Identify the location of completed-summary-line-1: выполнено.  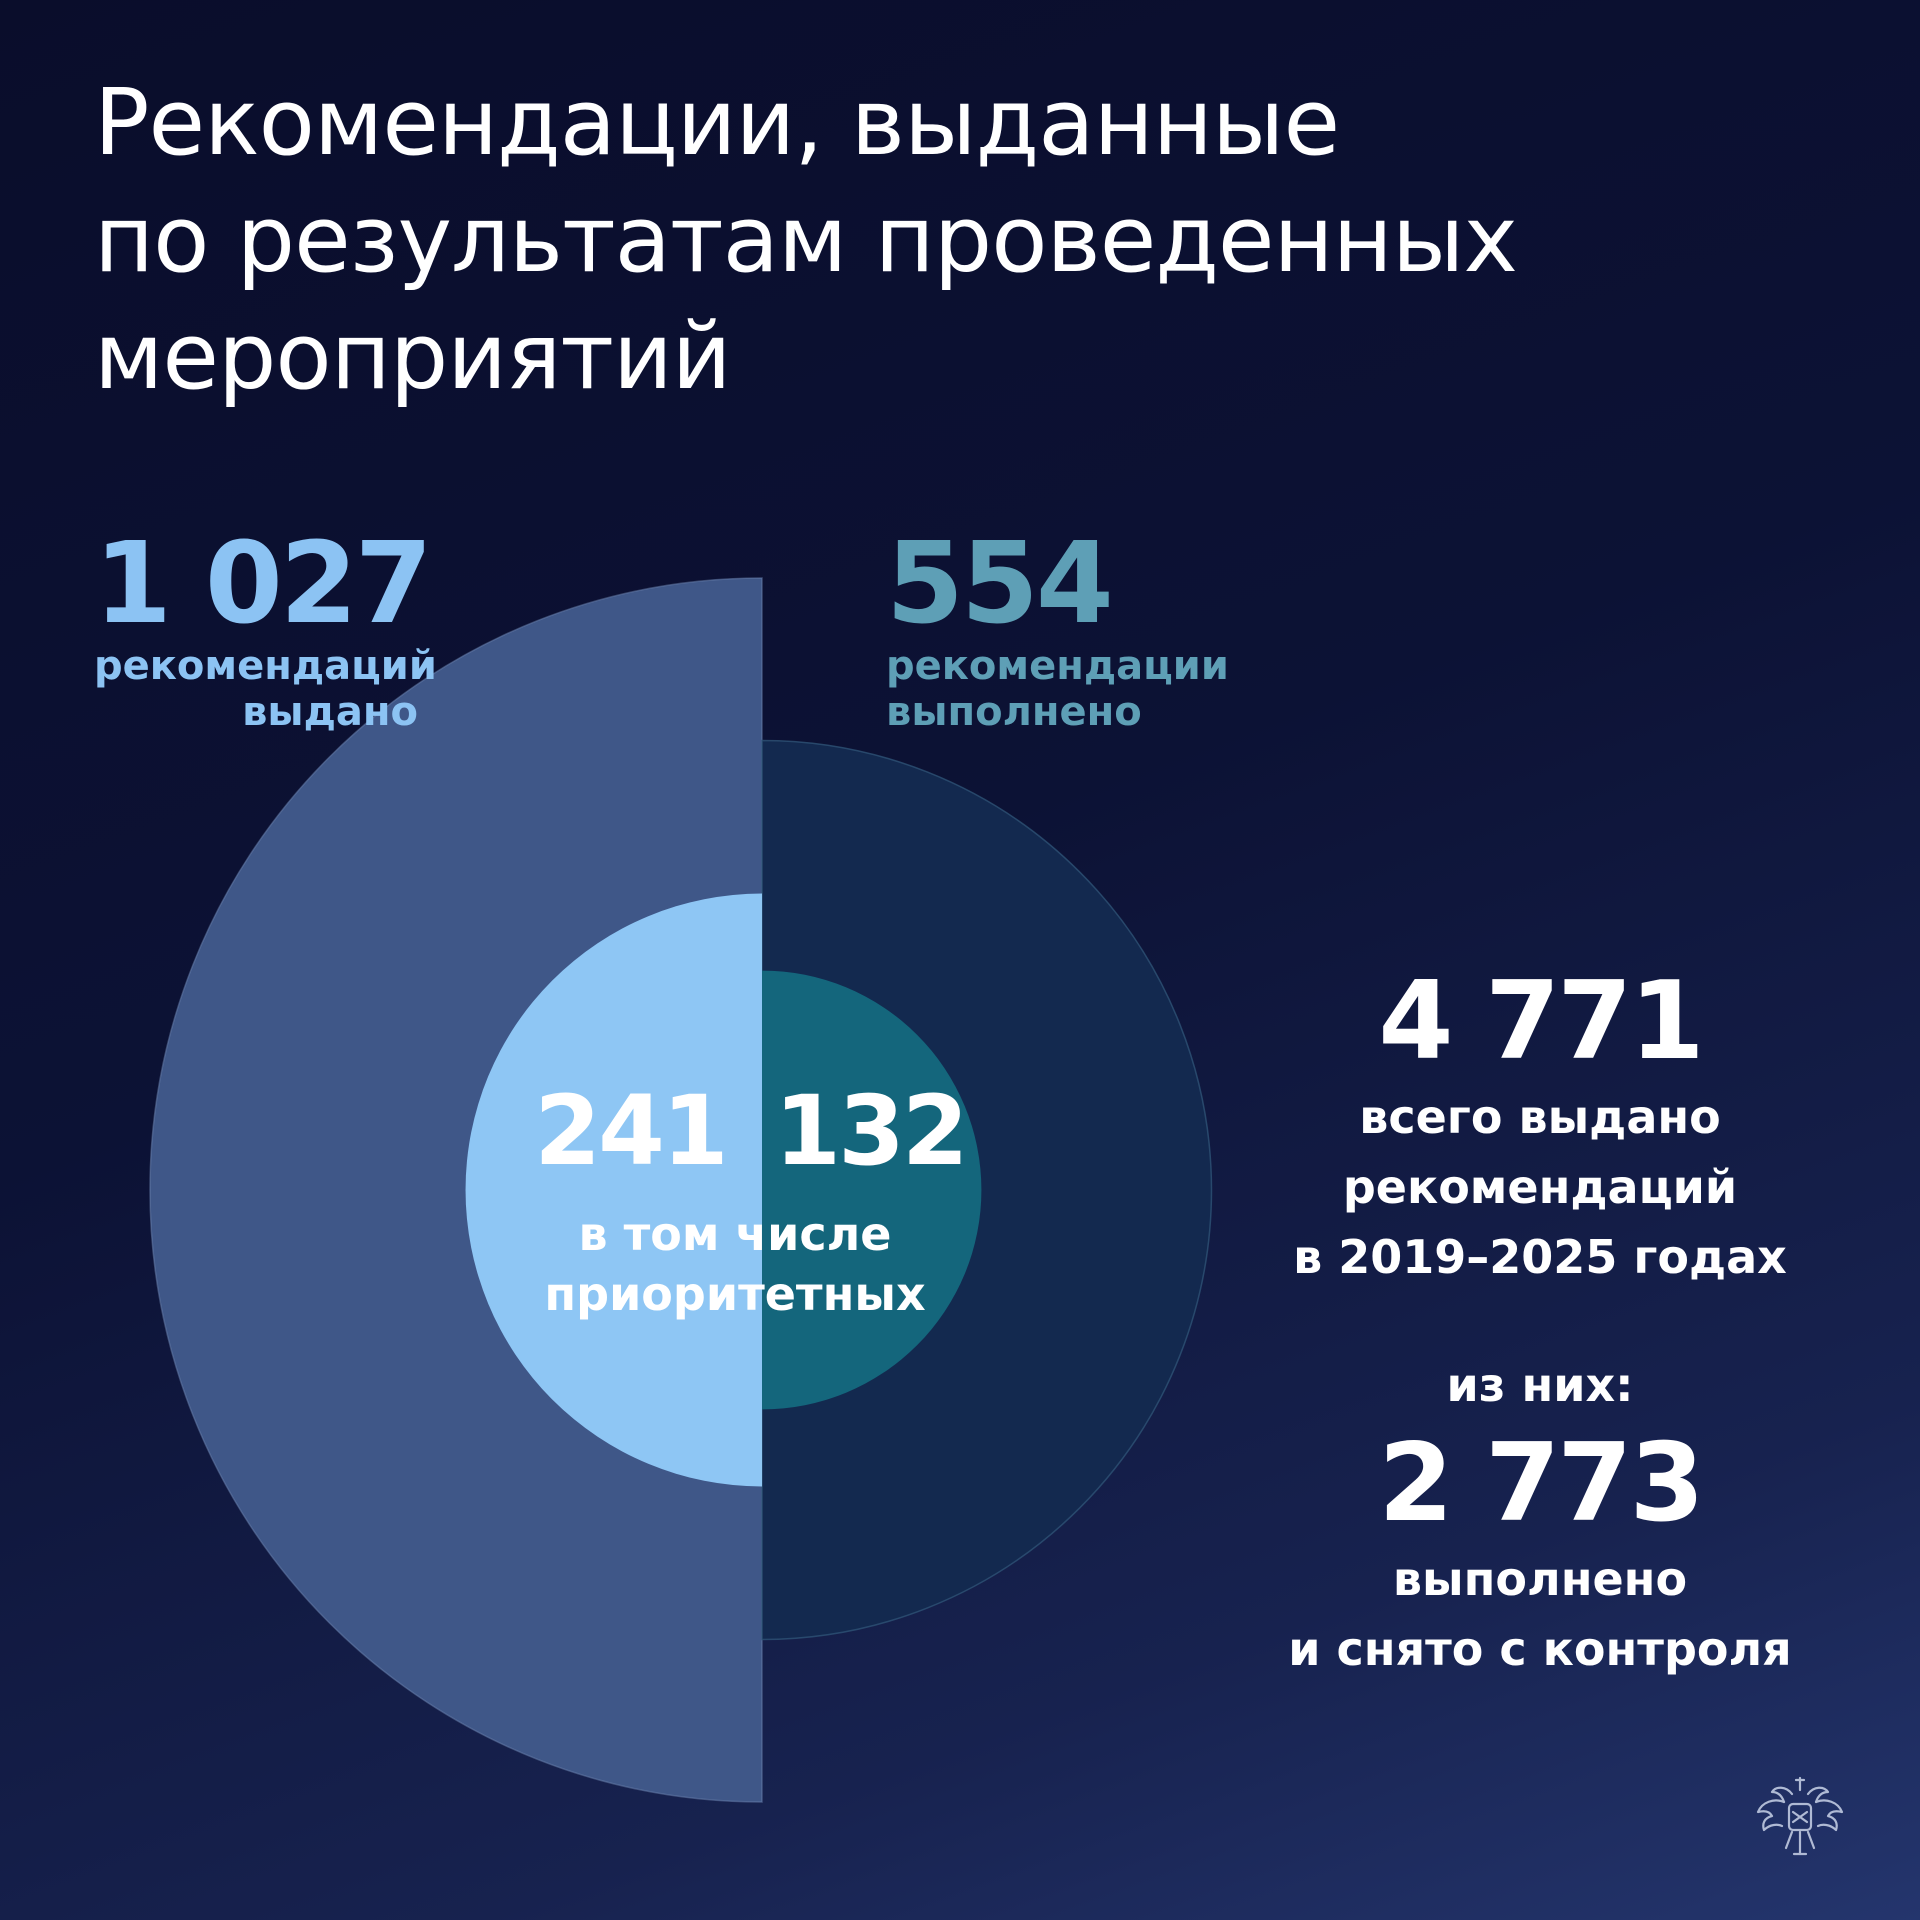
(1540, 1579).